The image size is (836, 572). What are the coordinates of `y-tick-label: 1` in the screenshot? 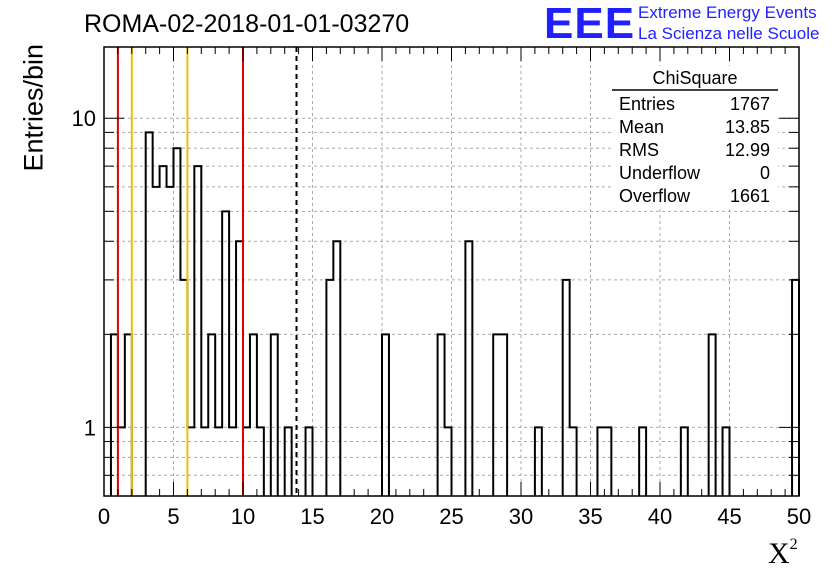 It's located at (90, 427).